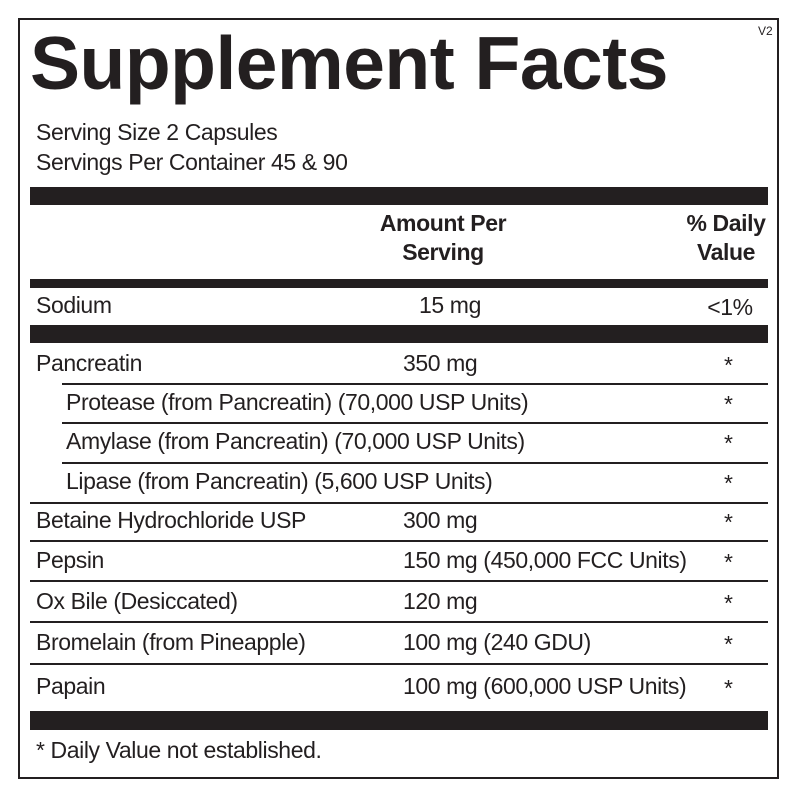 Image resolution: width=800 pixels, height=800 pixels. What do you see at coordinates (443, 223) in the screenshot?
I see `header-amount-line1: Amount Per` at bounding box center [443, 223].